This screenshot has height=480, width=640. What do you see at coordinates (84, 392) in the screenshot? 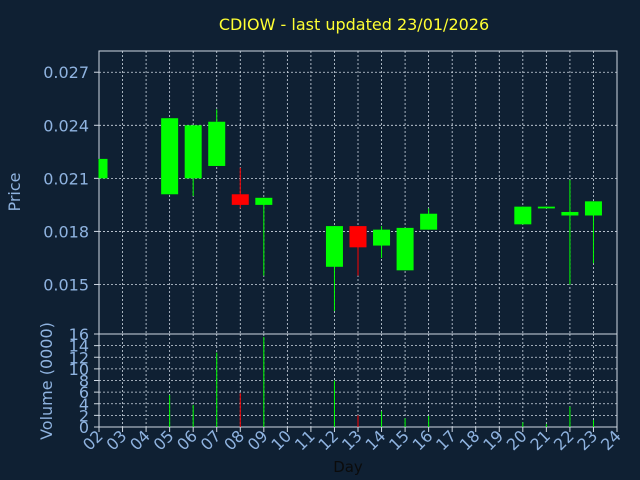
I see `volume-tick-label: 6` at bounding box center [84, 392].